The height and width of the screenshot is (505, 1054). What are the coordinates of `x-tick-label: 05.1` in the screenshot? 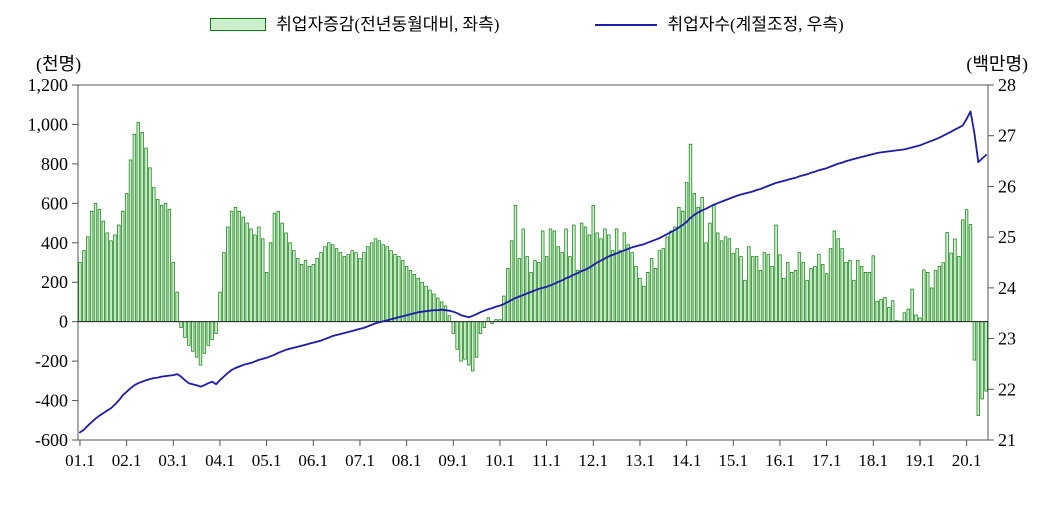 It's located at (267, 460).